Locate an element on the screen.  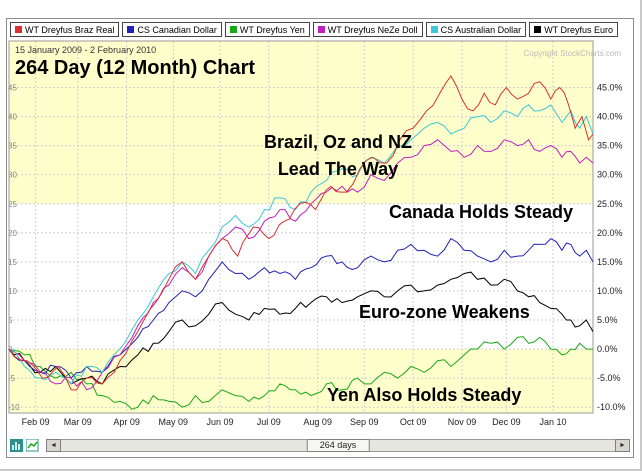
line-chart-icon is located at coordinates (32, 445).